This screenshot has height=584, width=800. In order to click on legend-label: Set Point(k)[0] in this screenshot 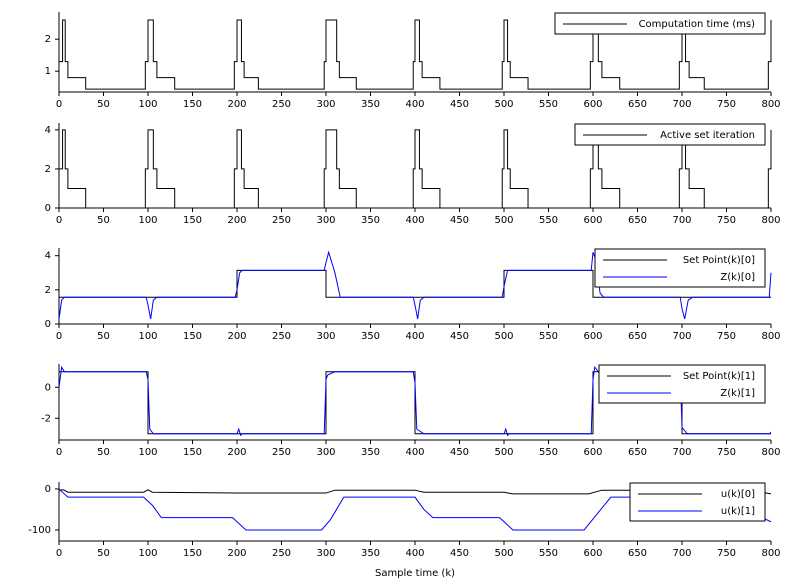, I will do `click(719, 260)`.